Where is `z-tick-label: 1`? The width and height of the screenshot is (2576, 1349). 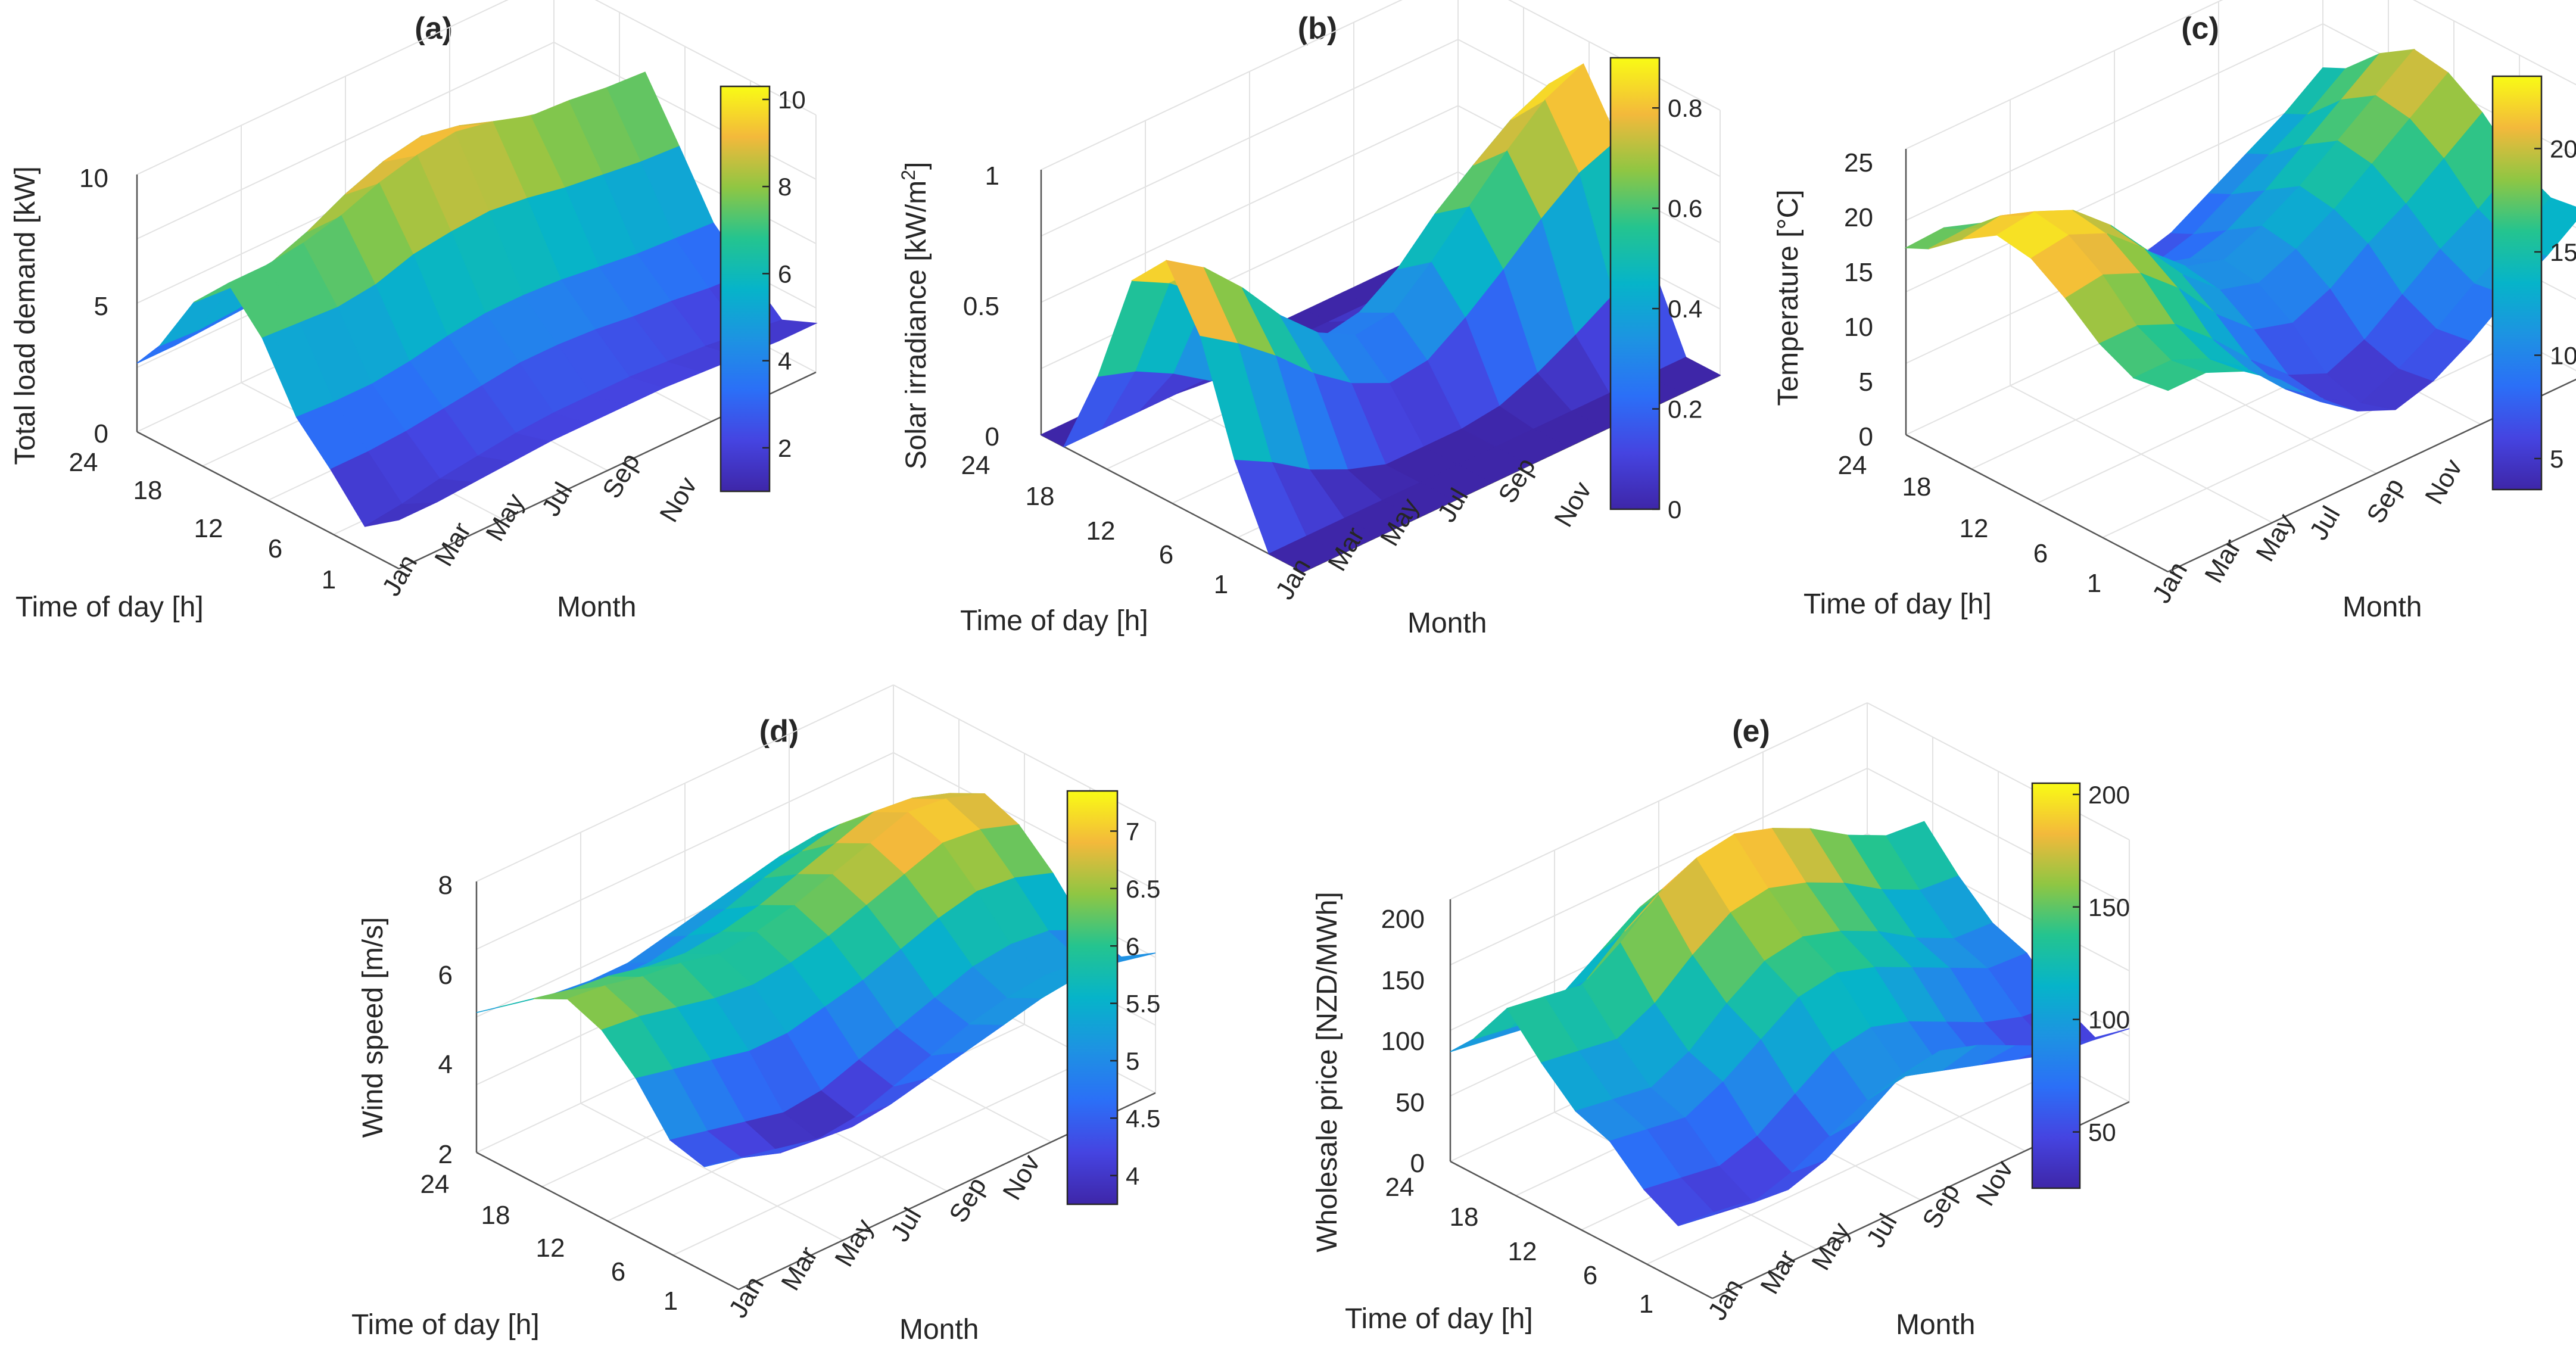
z-tick-label: 1 is located at coordinates (992, 176).